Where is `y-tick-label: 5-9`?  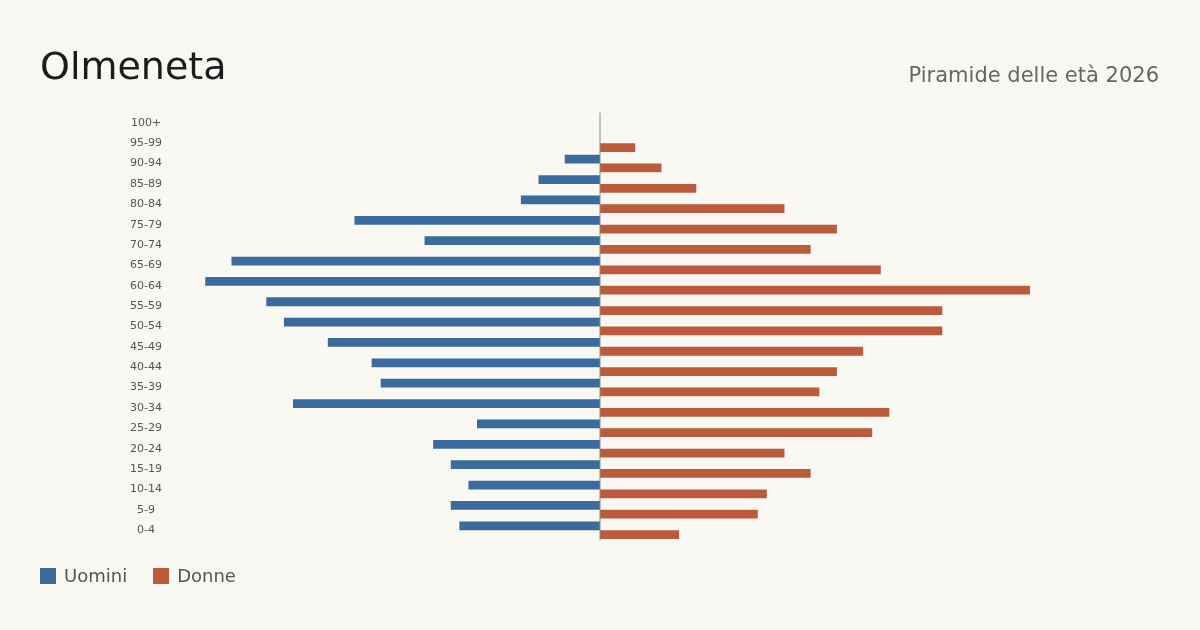
y-tick-label: 5-9 is located at coordinates (146, 509).